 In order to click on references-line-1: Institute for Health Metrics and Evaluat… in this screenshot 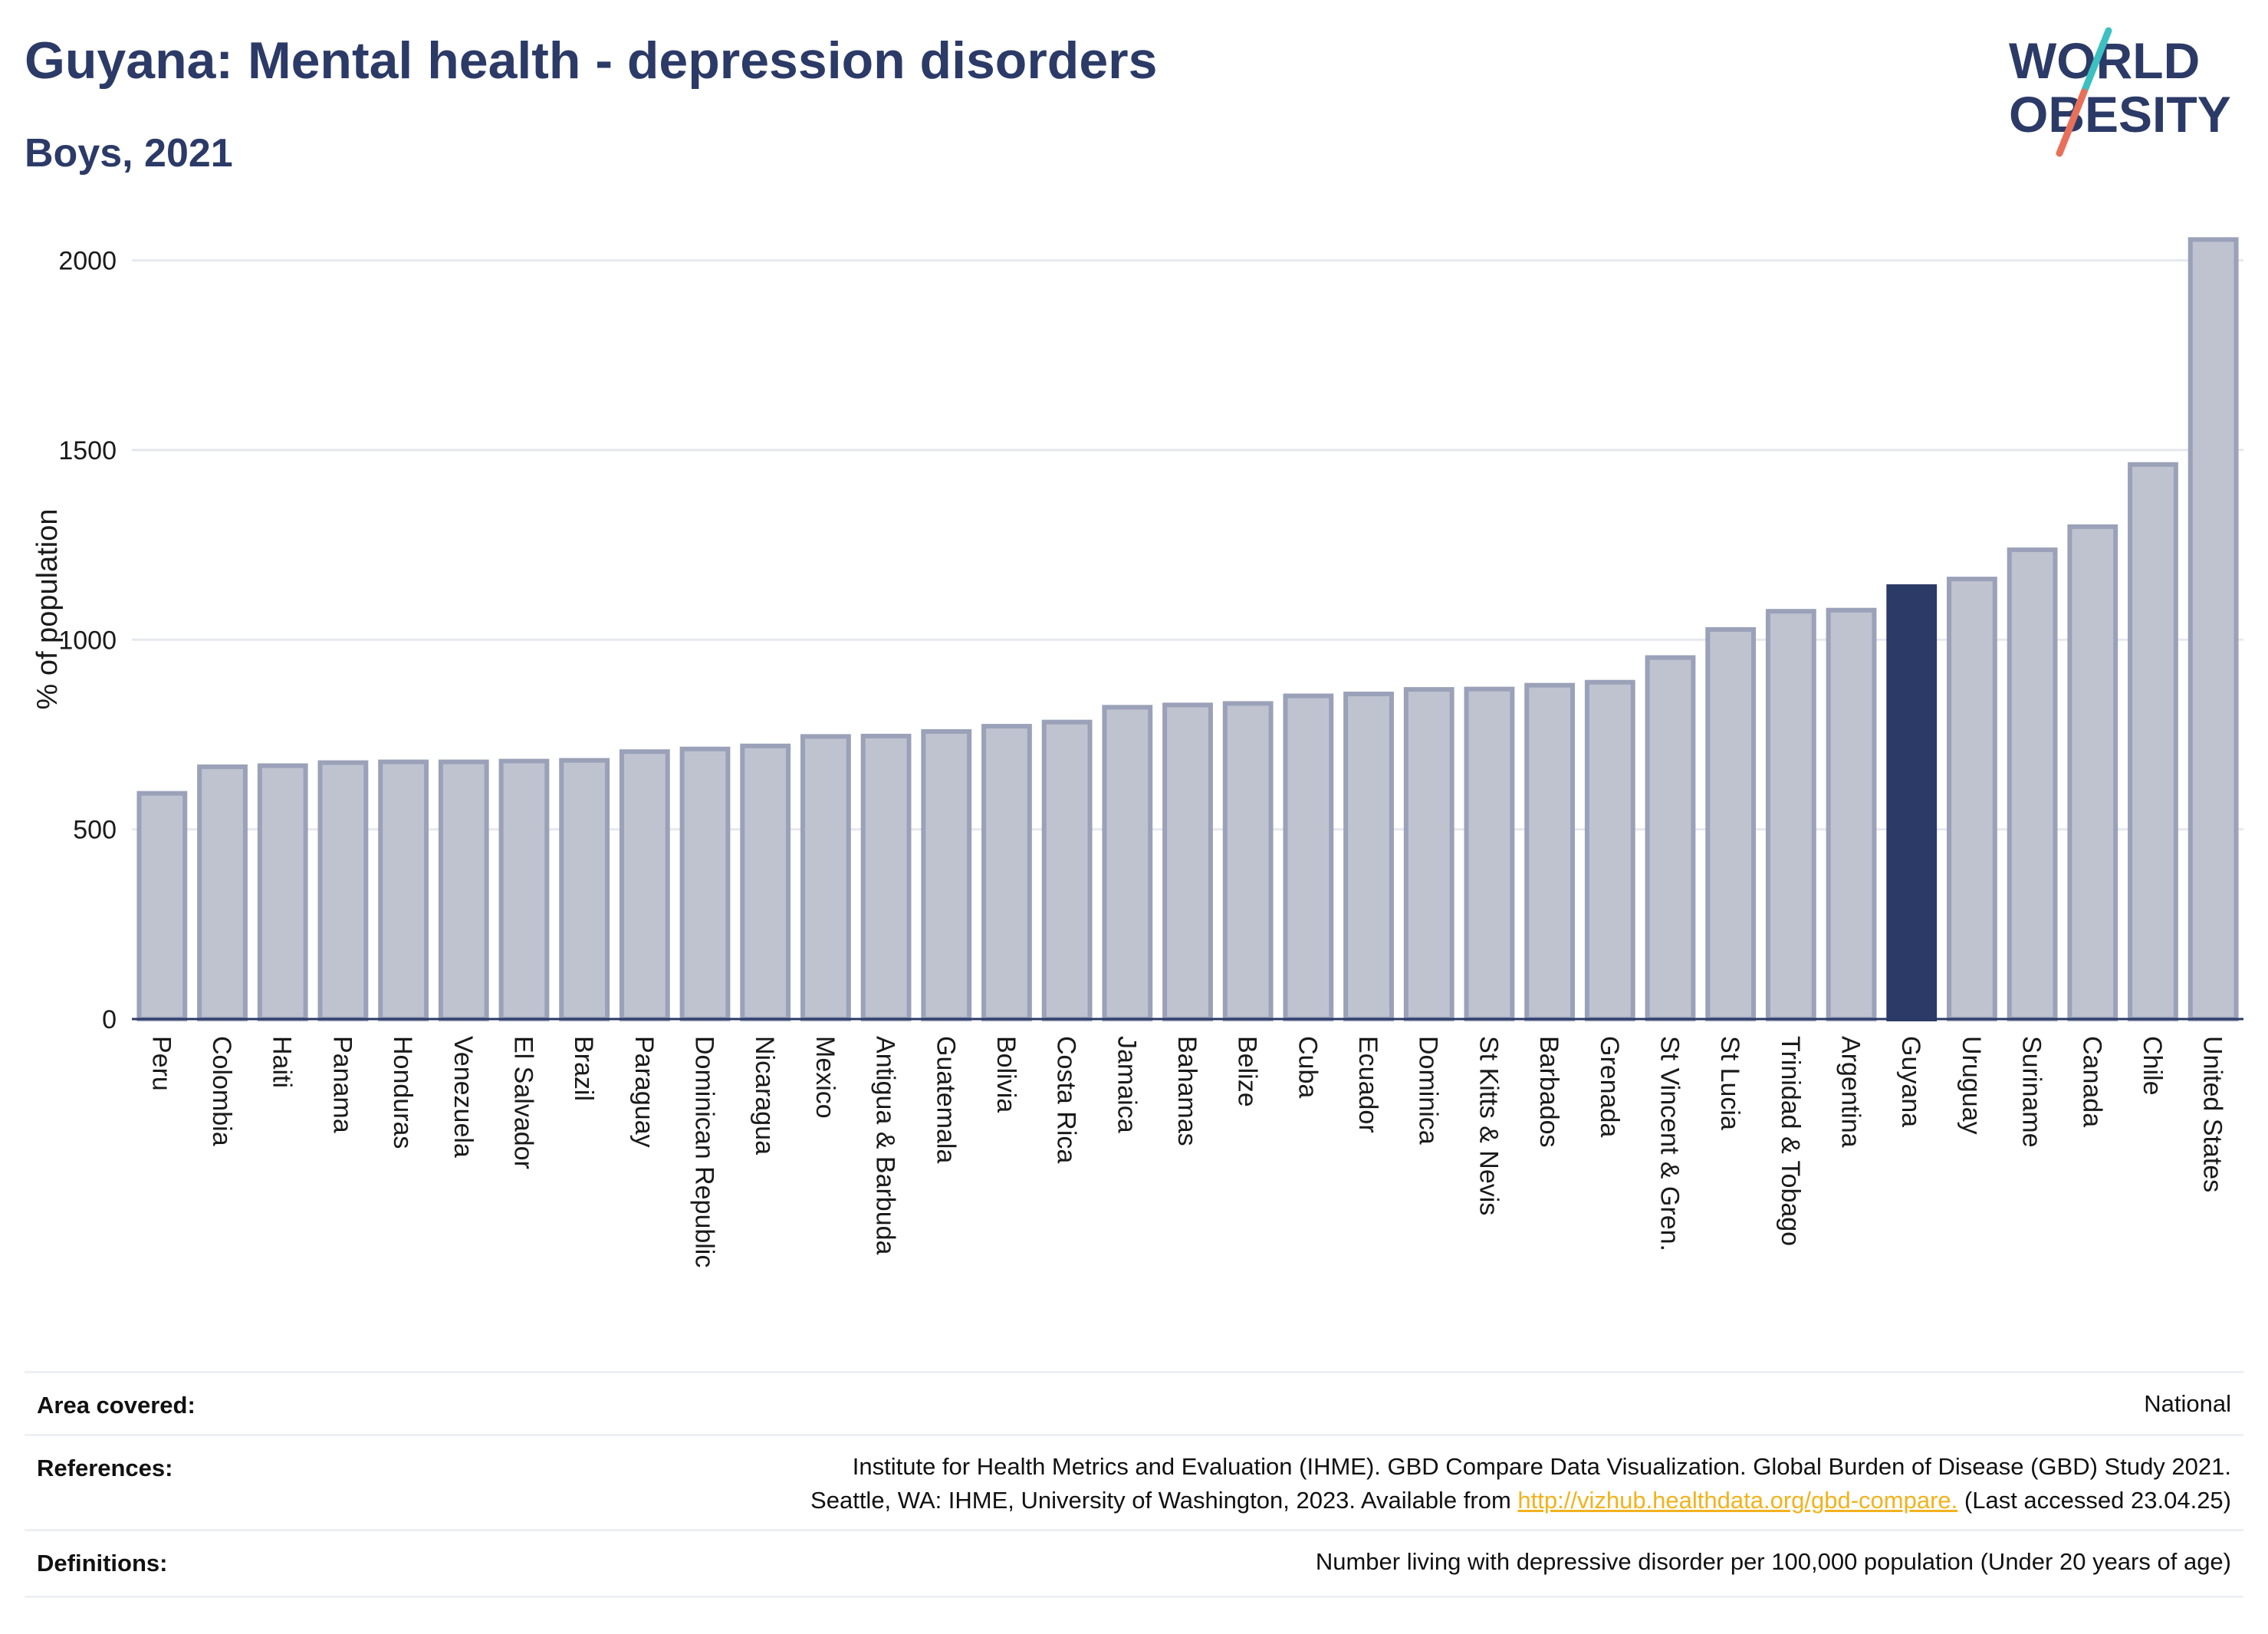, I will do `click(1541, 1467)`.